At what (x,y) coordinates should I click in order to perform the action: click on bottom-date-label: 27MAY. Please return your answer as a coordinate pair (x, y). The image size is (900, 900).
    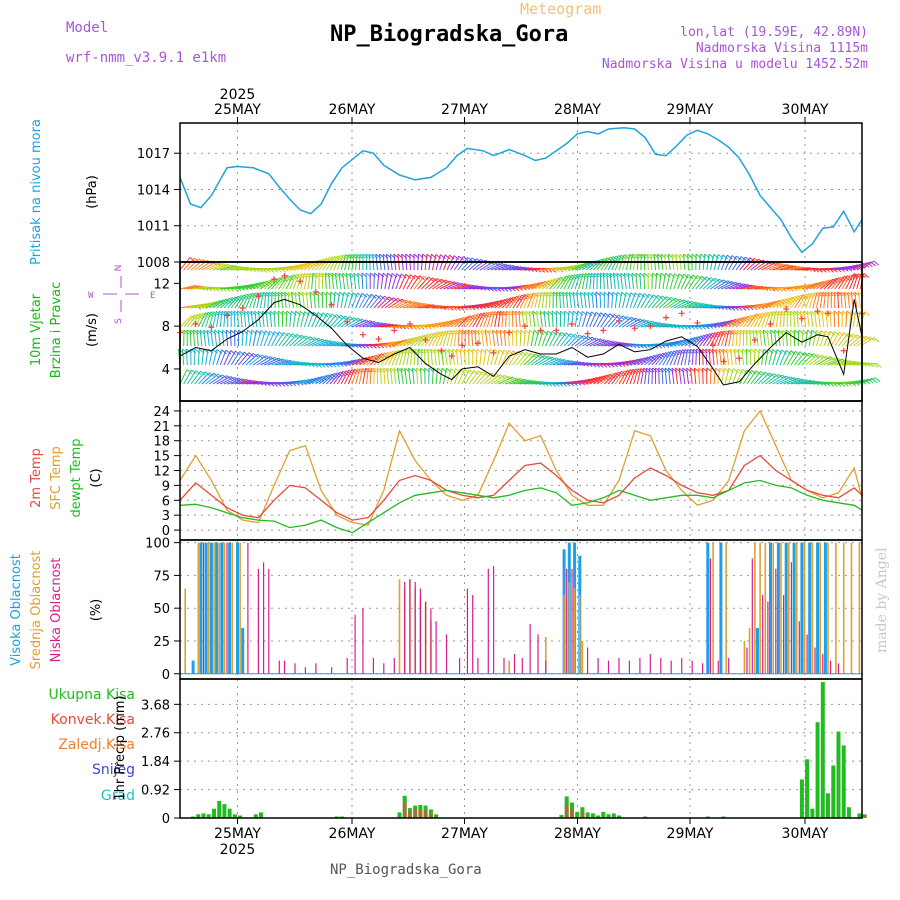
    Looking at the image, I should click on (464, 834).